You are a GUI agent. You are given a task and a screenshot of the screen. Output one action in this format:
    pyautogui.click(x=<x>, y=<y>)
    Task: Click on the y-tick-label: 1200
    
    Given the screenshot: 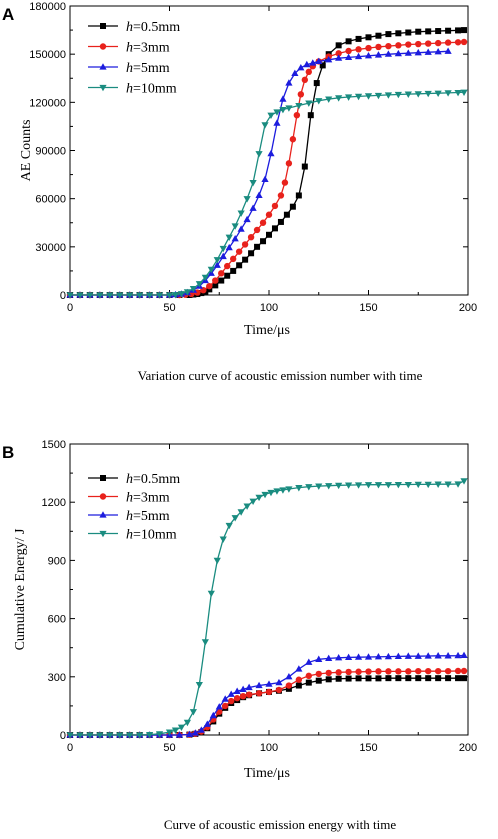 What is the action you would take?
    pyautogui.click(x=54, y=503)
    